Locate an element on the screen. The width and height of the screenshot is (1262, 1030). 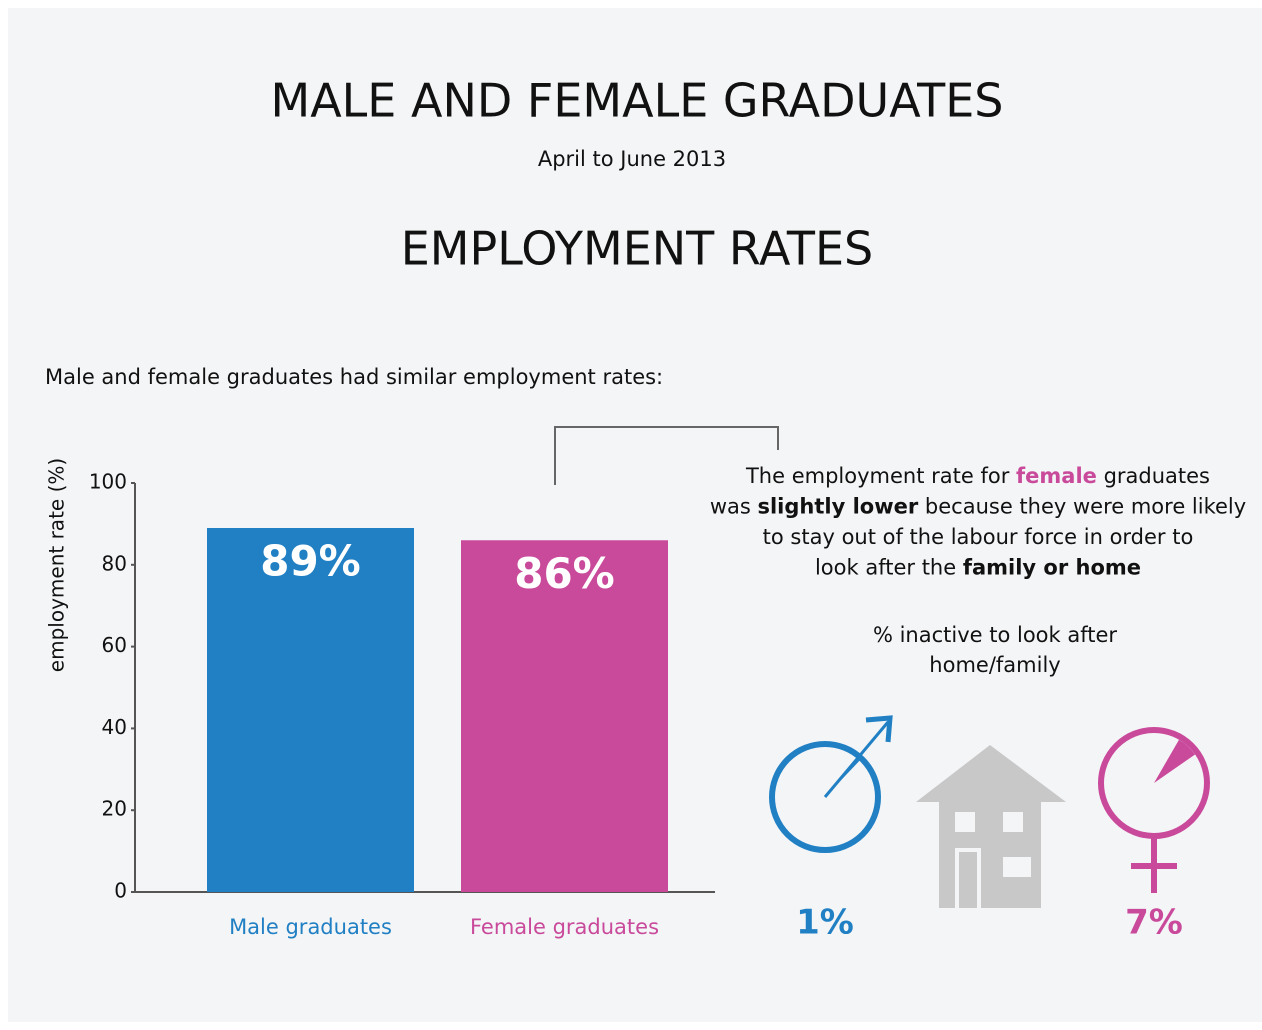
inactive-value-label: 7% is located at coordinates (1154, 923).